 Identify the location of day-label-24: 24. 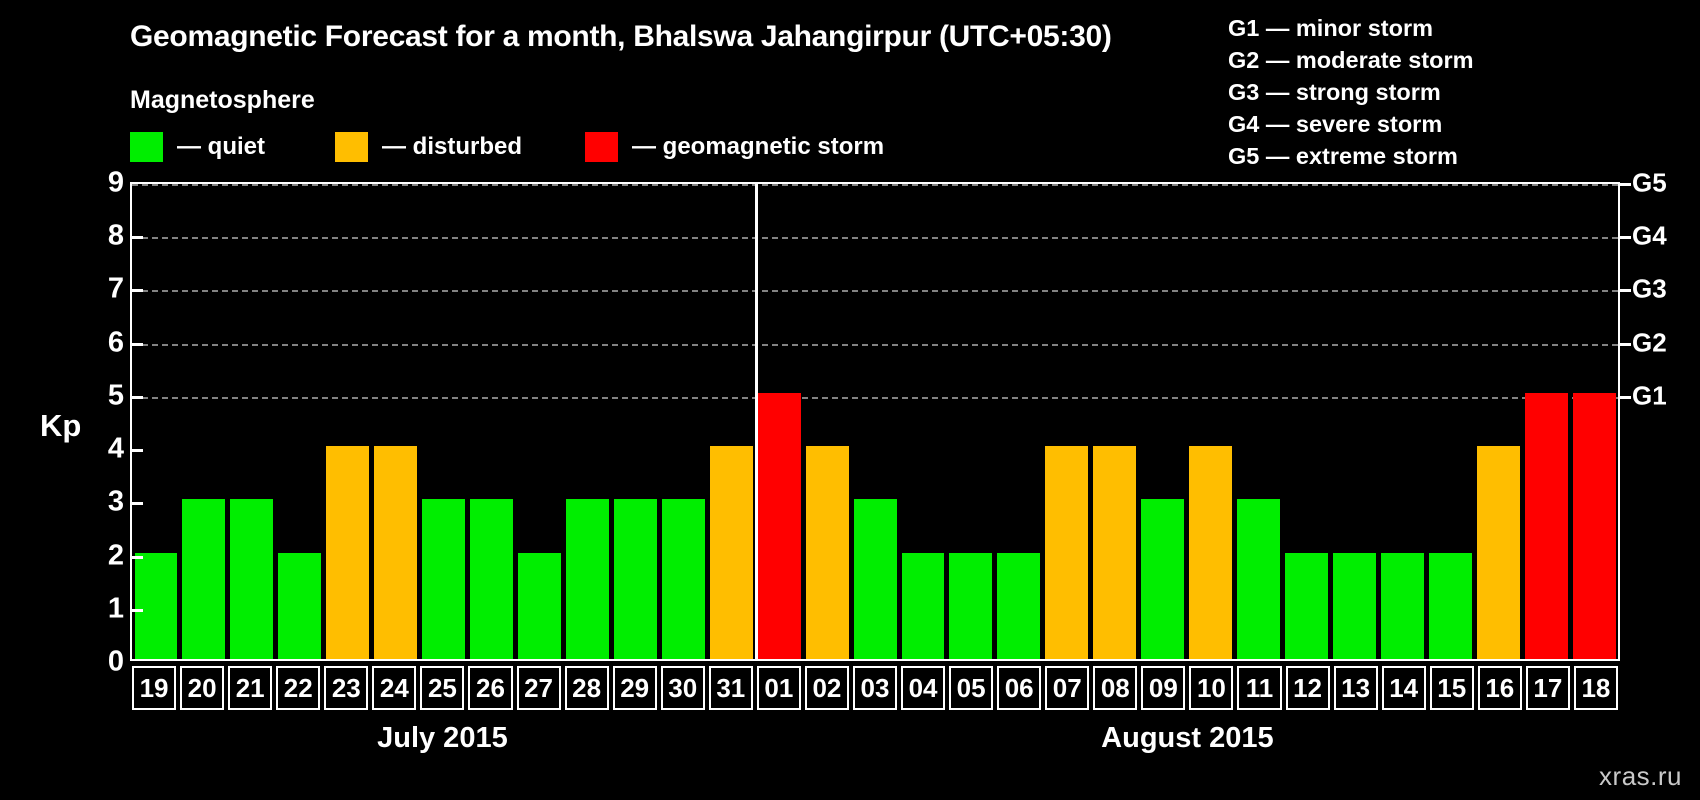
(394, 688).